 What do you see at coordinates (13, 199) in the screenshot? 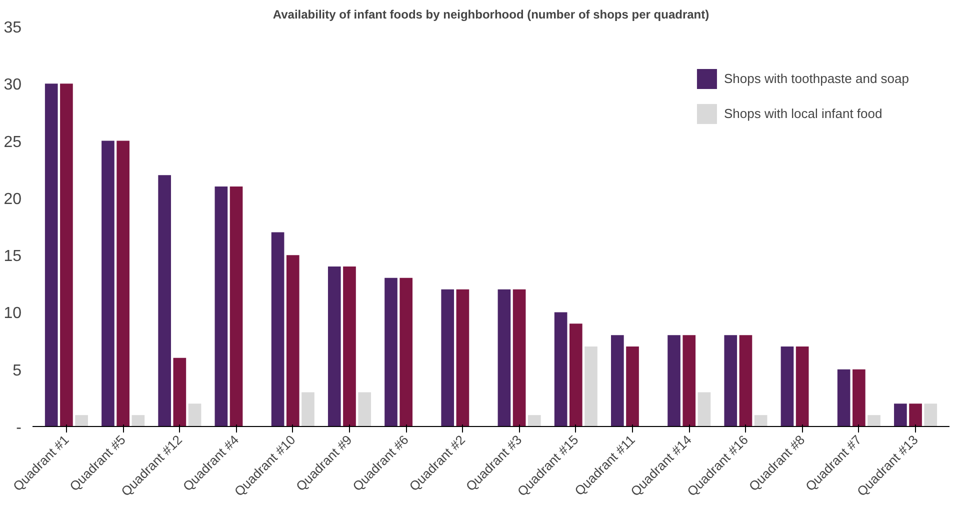
I see `y-tick-label: 20` at bounding box center [13, 199].